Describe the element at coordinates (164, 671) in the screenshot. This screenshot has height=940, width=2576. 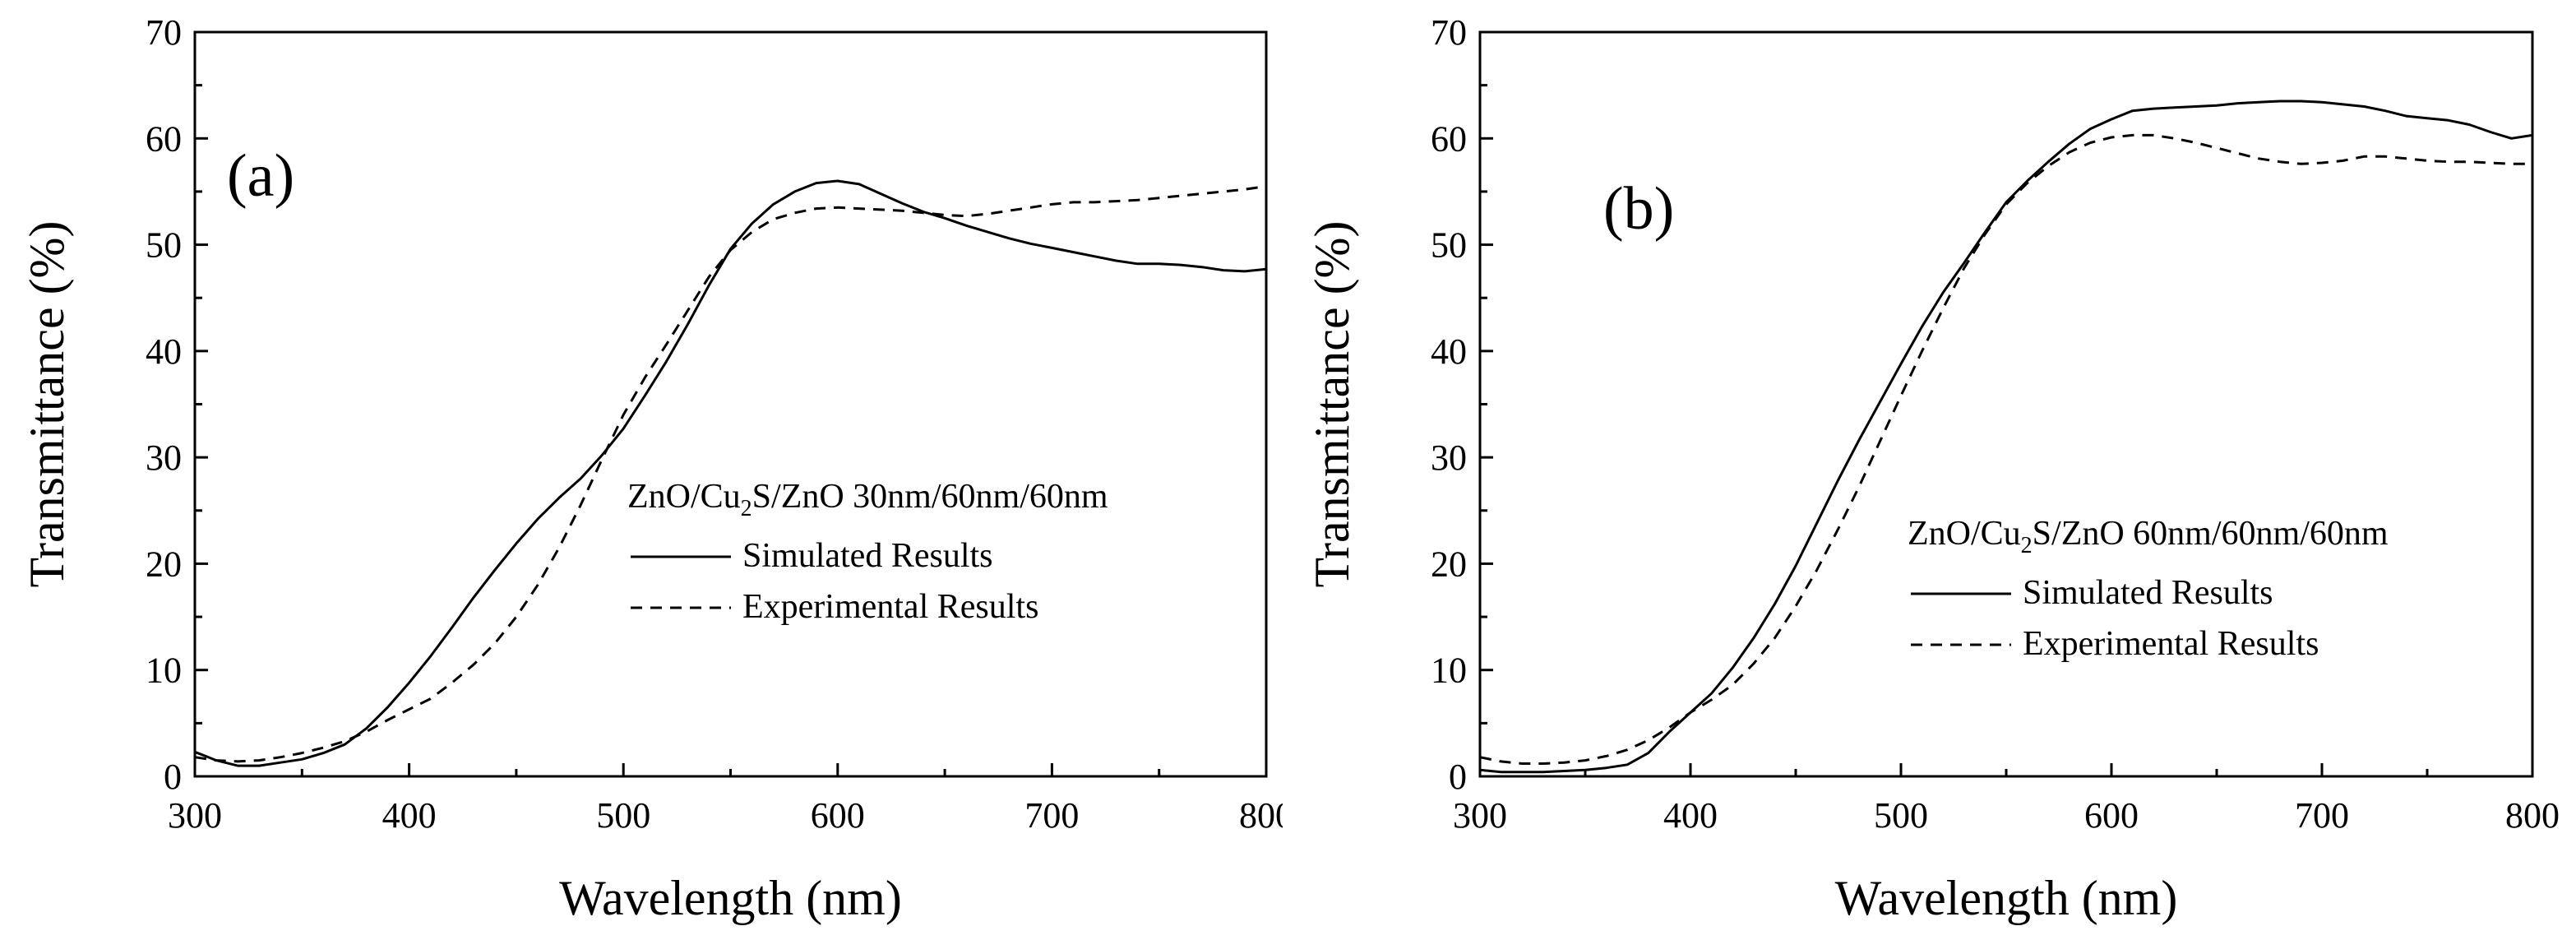
I see `chart-0-y-tick-label: 10` at that location.